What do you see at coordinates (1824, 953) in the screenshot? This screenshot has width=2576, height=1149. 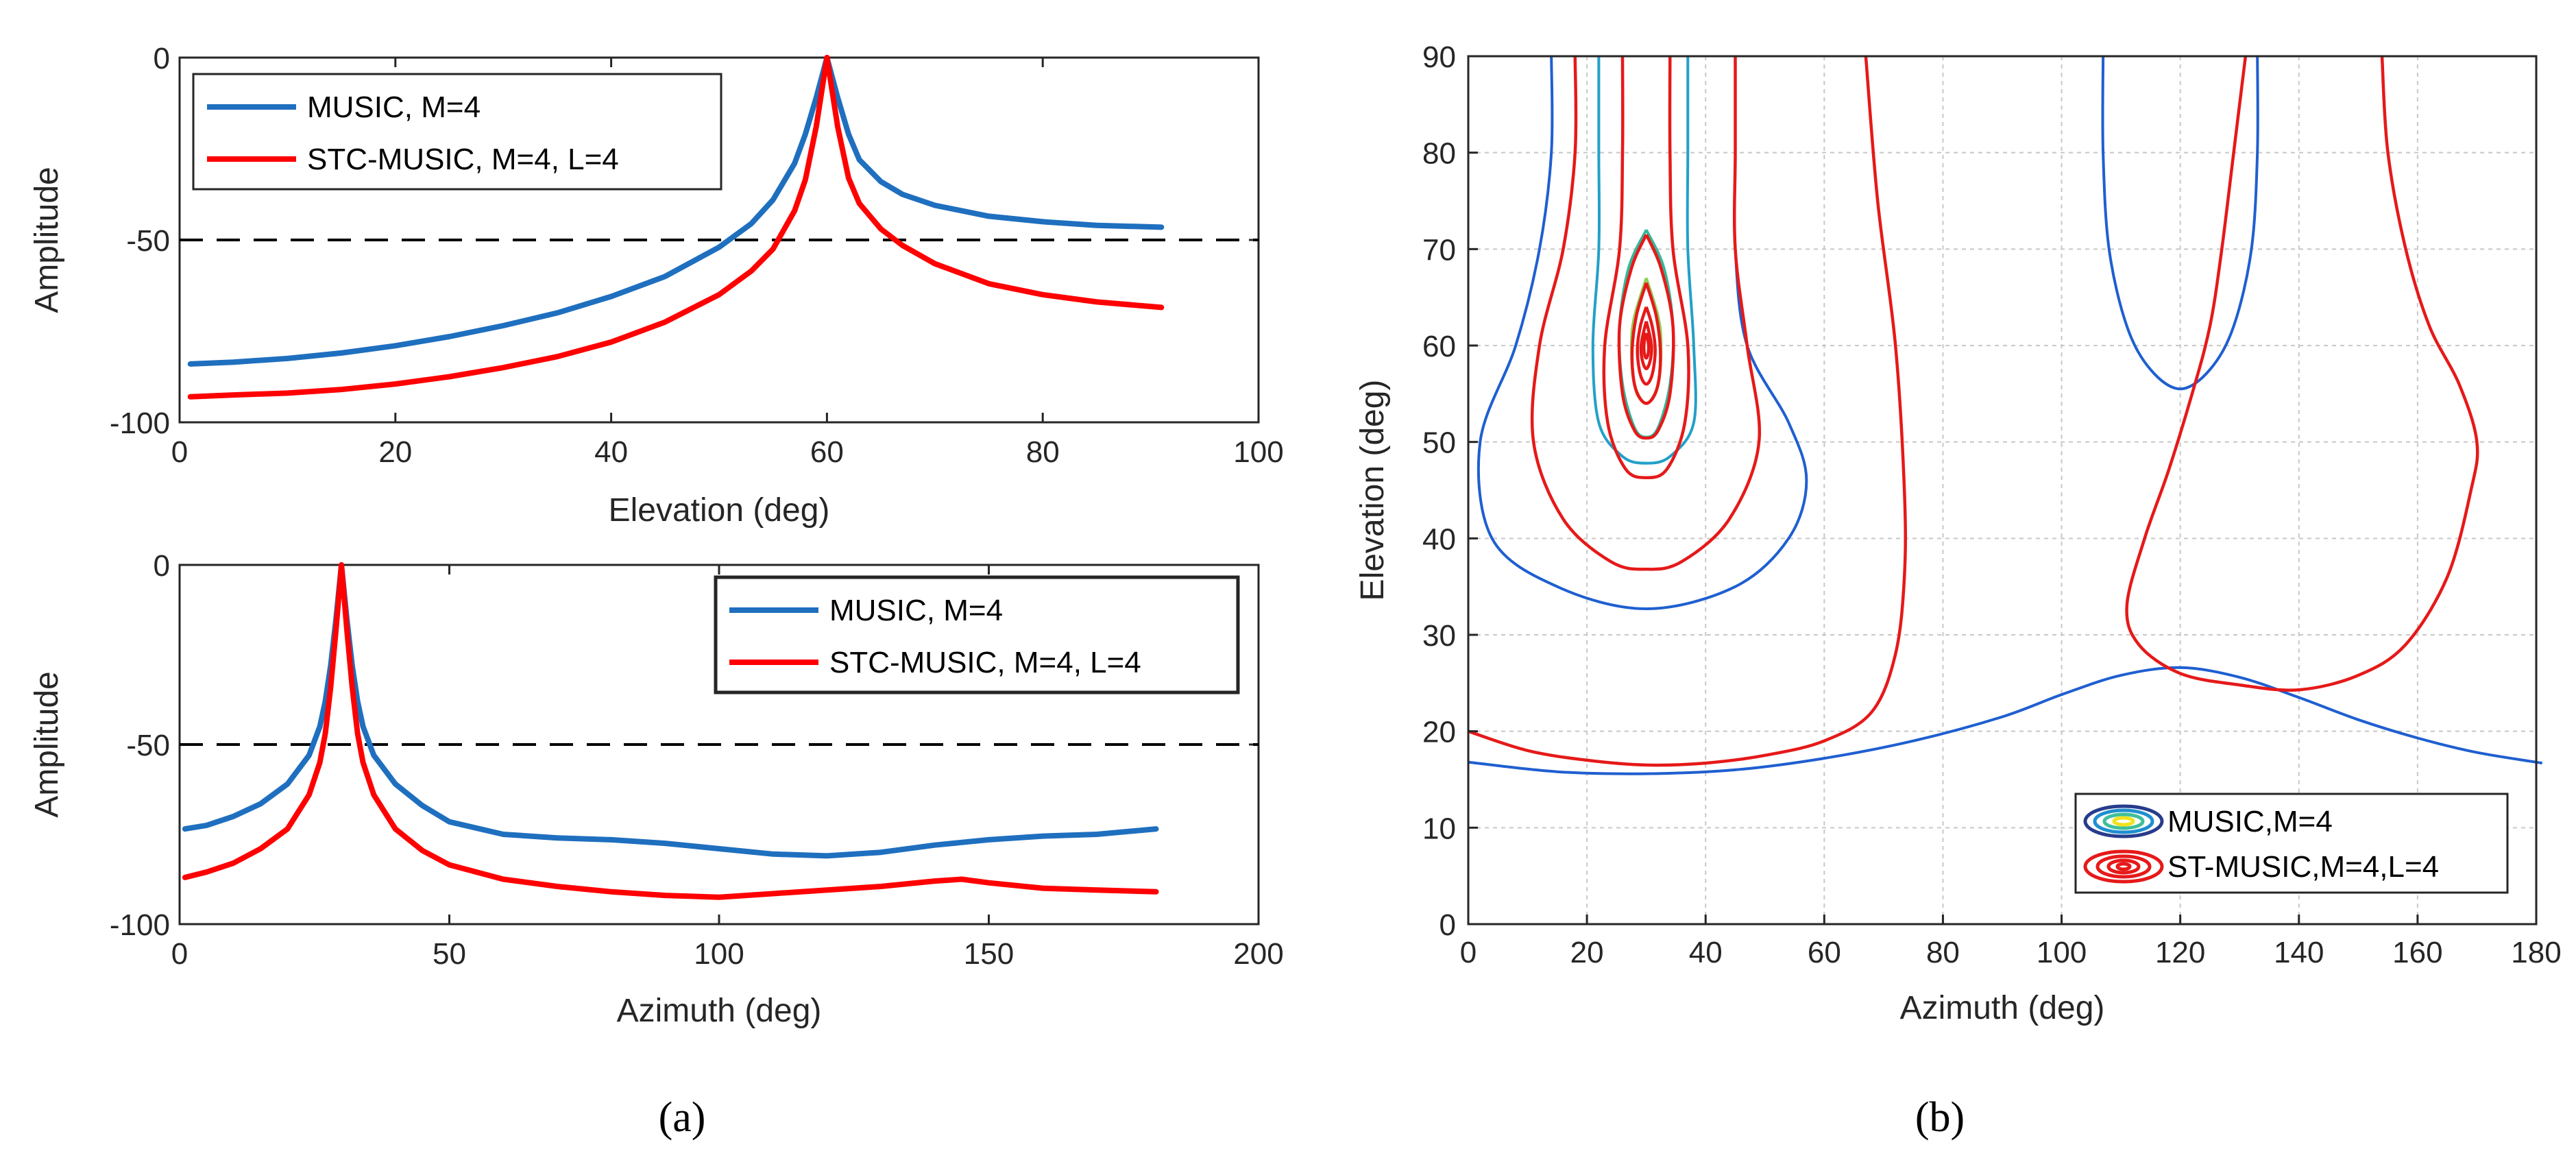 I see `contour-x-tick-label: 60` at bounding box center [1824, 953].